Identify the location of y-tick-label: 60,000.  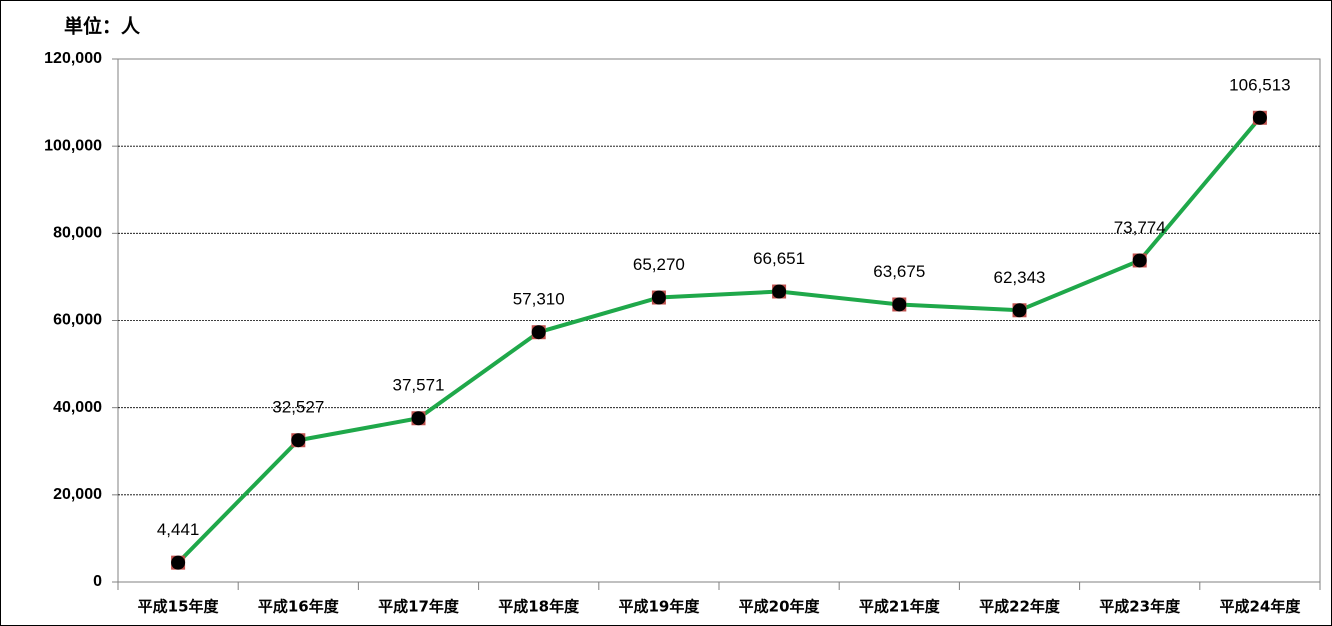
(77, 320).